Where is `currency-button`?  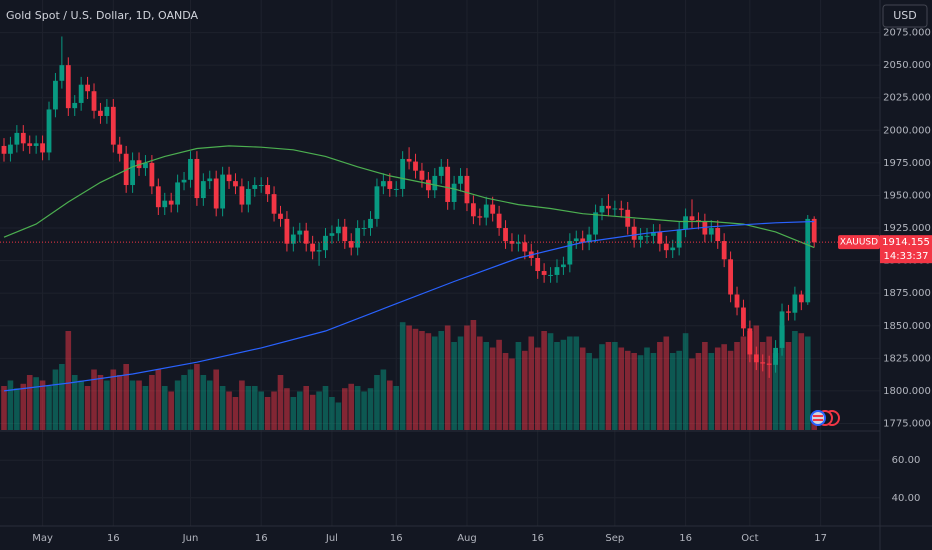
currency-button is located at coordinates (905, 16).